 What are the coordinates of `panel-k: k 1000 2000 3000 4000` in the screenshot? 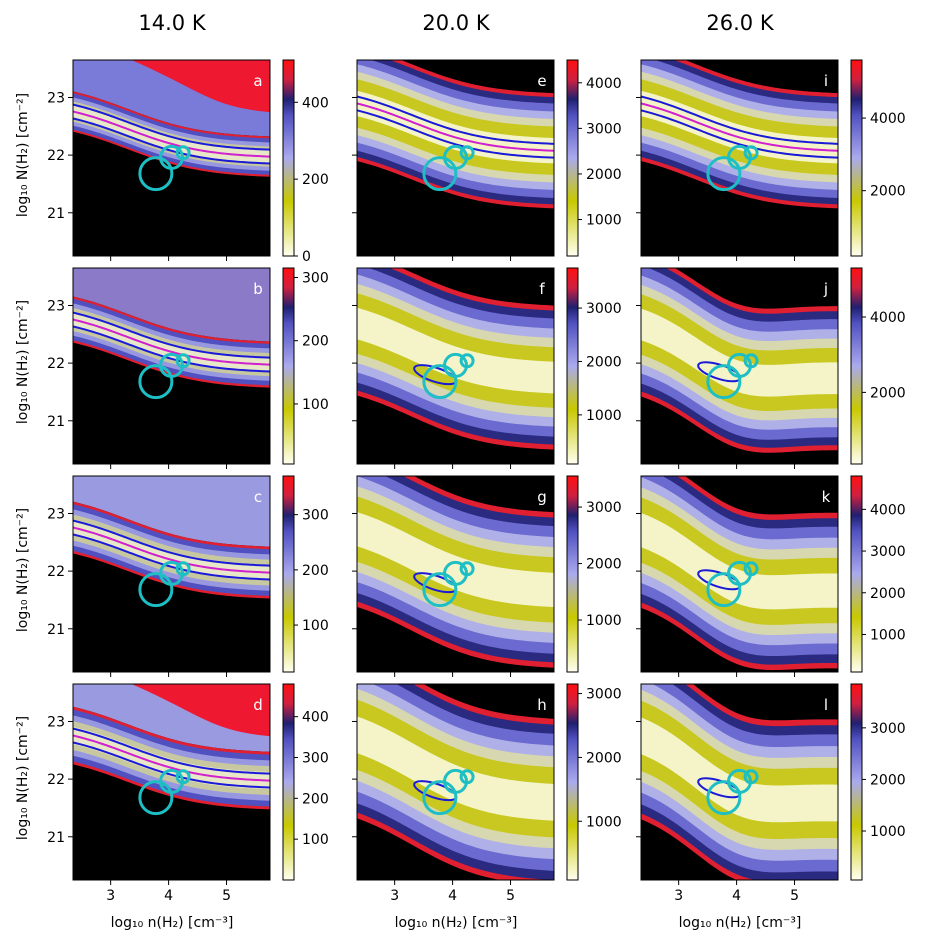 It's located at (771, 576).